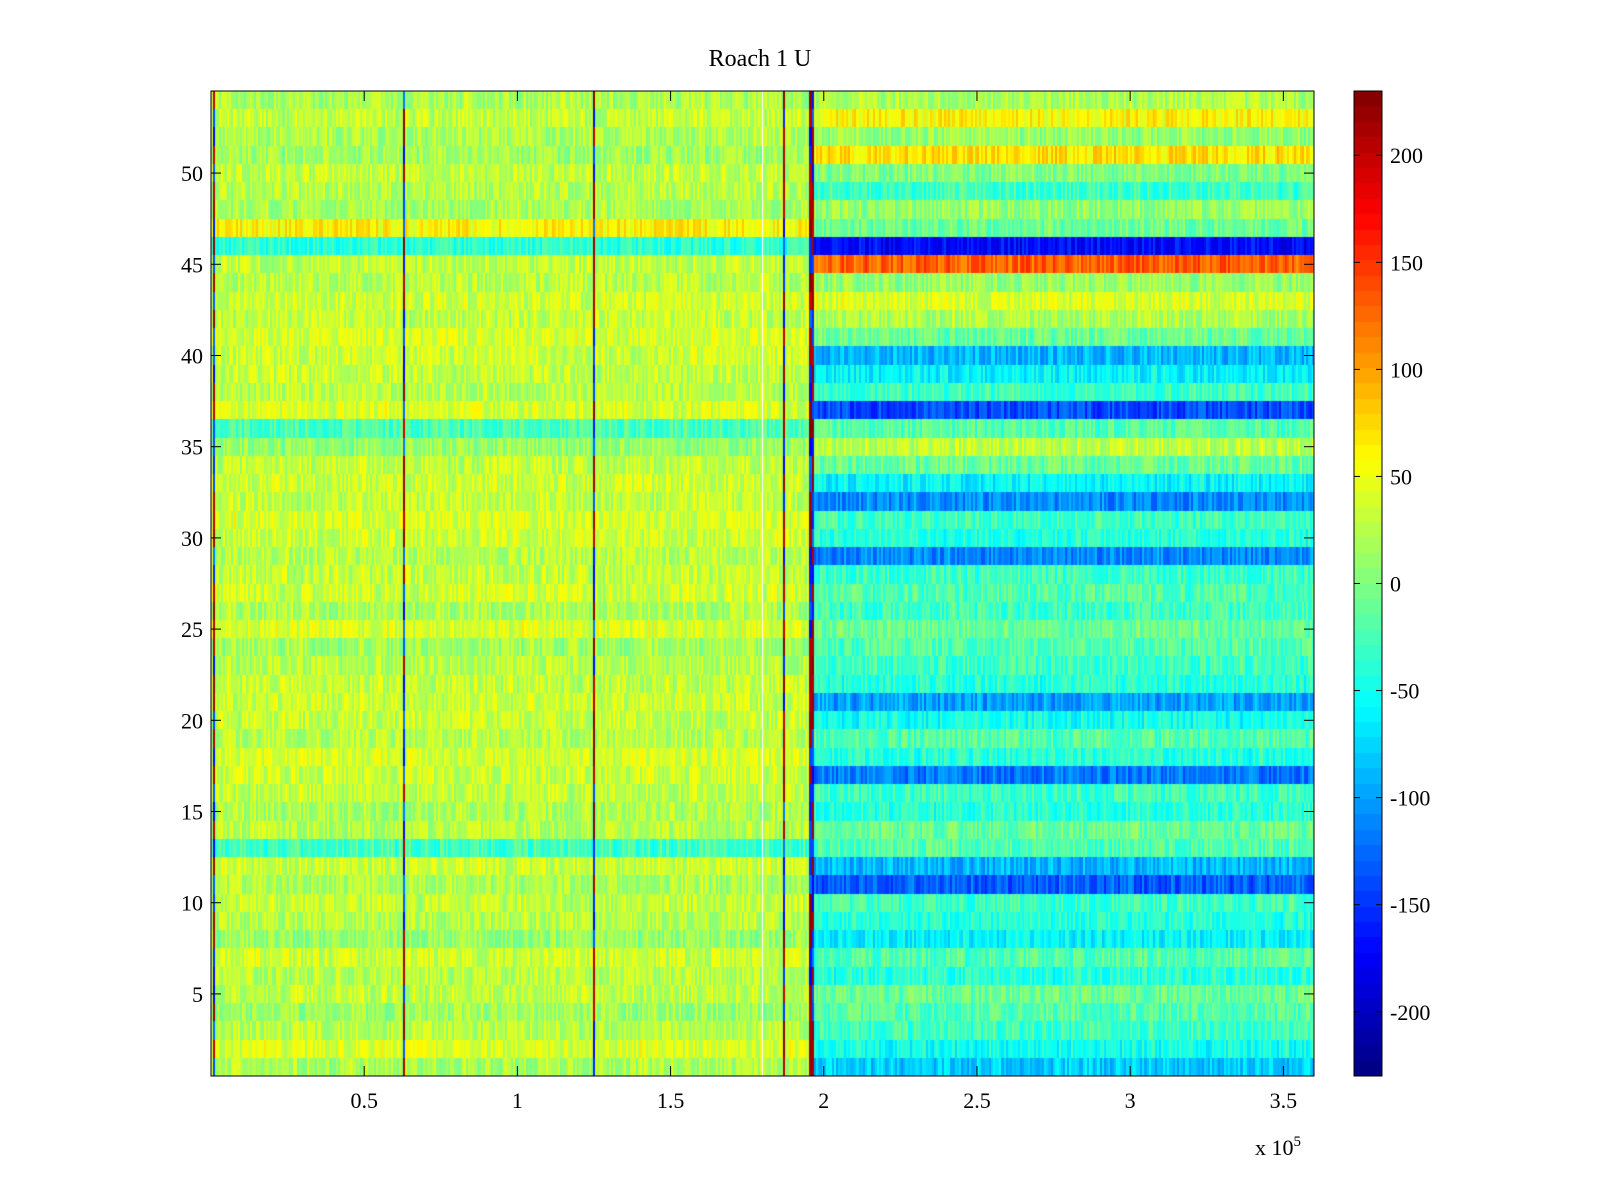 This screenshot has height=1200, width=1600. What do you see at coordinates (1406, 369) in the screenshot?
I see `colorbar-tick-label: 100` at bounding box center [1406, 369].